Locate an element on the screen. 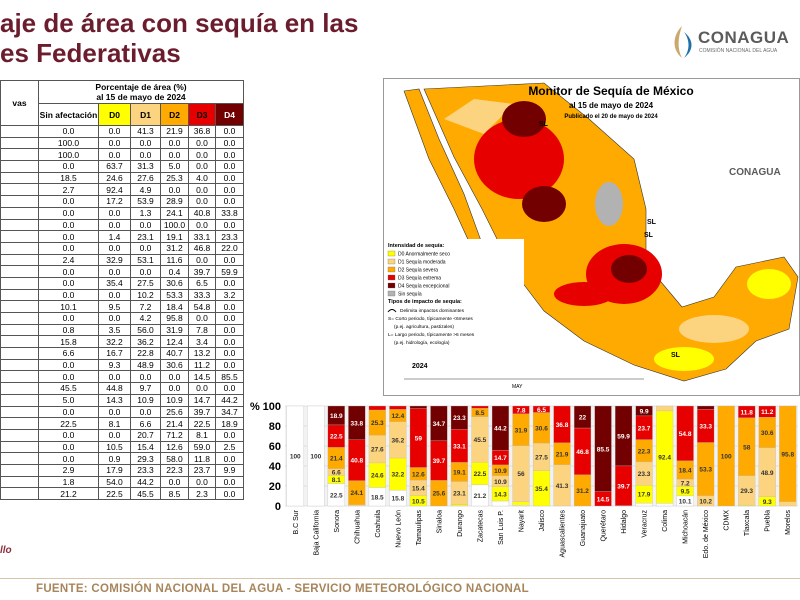  column-header: D3 is located at coordinates (202, 114).